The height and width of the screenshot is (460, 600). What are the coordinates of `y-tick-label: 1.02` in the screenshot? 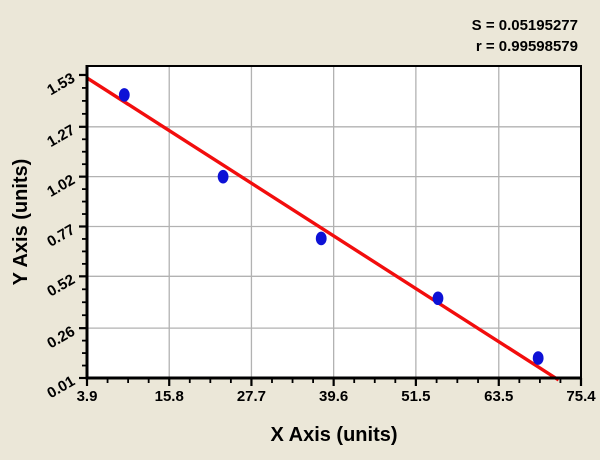 It's located at (61, 185).